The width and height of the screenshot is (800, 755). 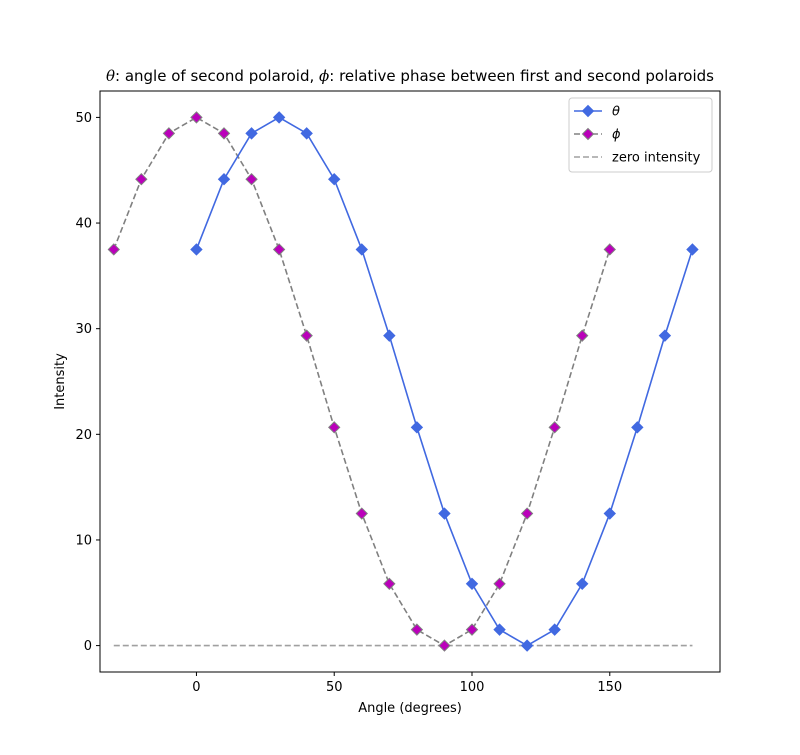 What do you see at coordinates (324, 76) in the screenshot?
I see `title-part: ϕ` at bounding box center [324, 76].